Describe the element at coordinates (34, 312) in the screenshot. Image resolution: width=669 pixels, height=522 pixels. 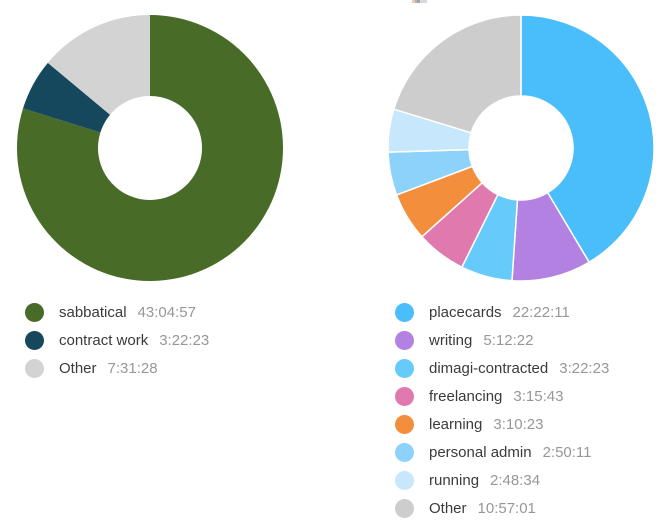
I see `legend-swatch-sabbatical` at that location.